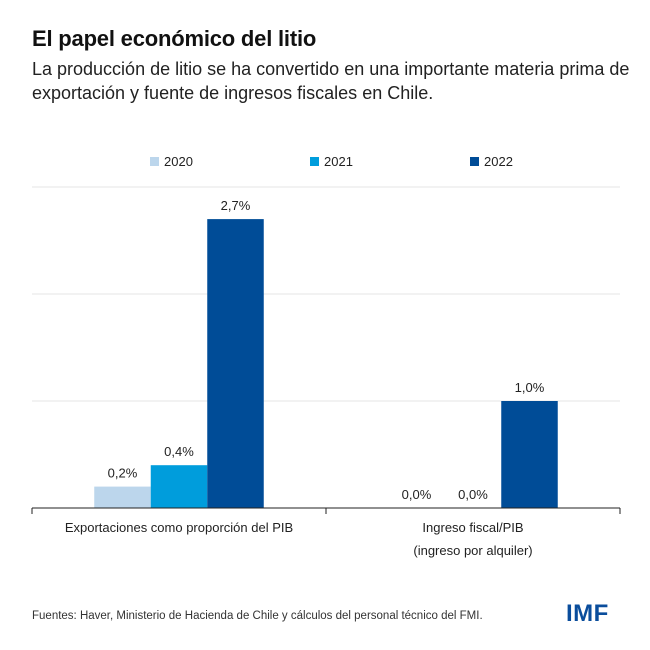 This screenshot has height=650, width=650. What do you see at coordinates (498, 161) in the screenshot?
I see `legend-label-2022: 2022` at bounding box center [498, 161].